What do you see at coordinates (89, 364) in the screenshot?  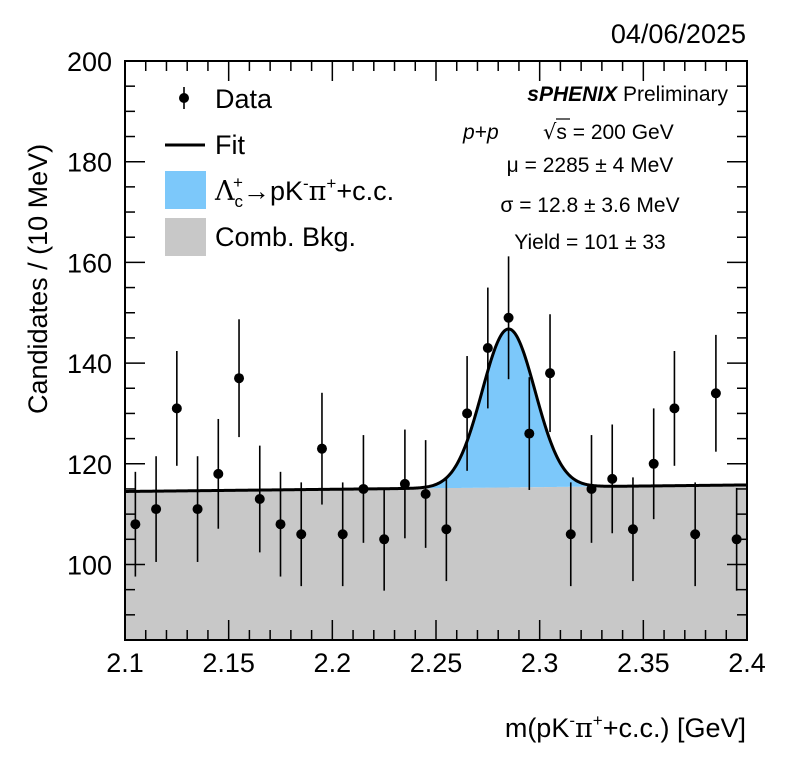 I see `y-tick-label: 140` at bounding box center [89, 364].